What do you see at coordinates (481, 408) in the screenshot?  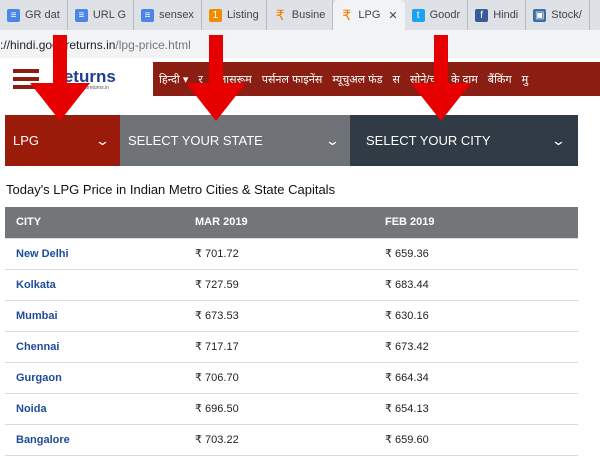 I see `feb-price: ₹ 654.13` at bounding box center [481, 408].